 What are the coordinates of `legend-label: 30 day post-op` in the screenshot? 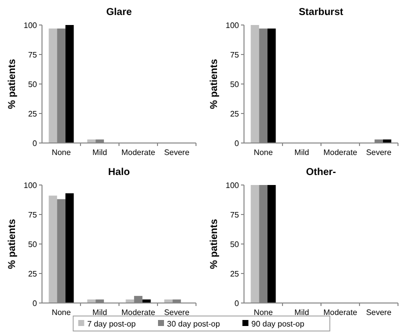 It's located at (193, 324).